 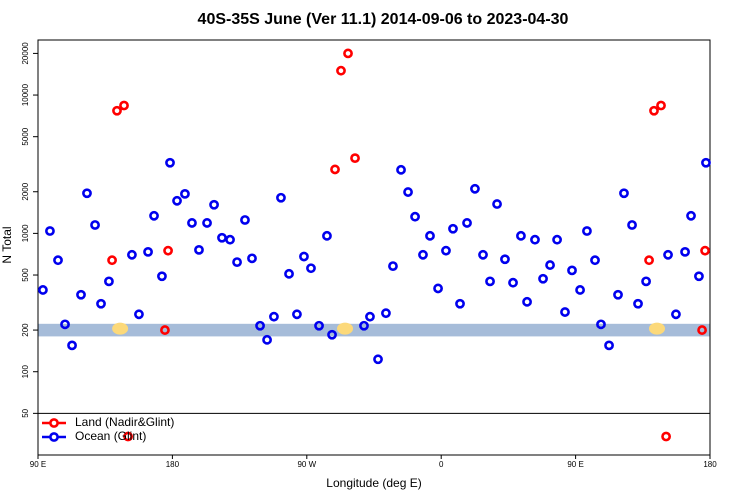 I want to click on y-tick-label: 50, so click(x=25, y=412).